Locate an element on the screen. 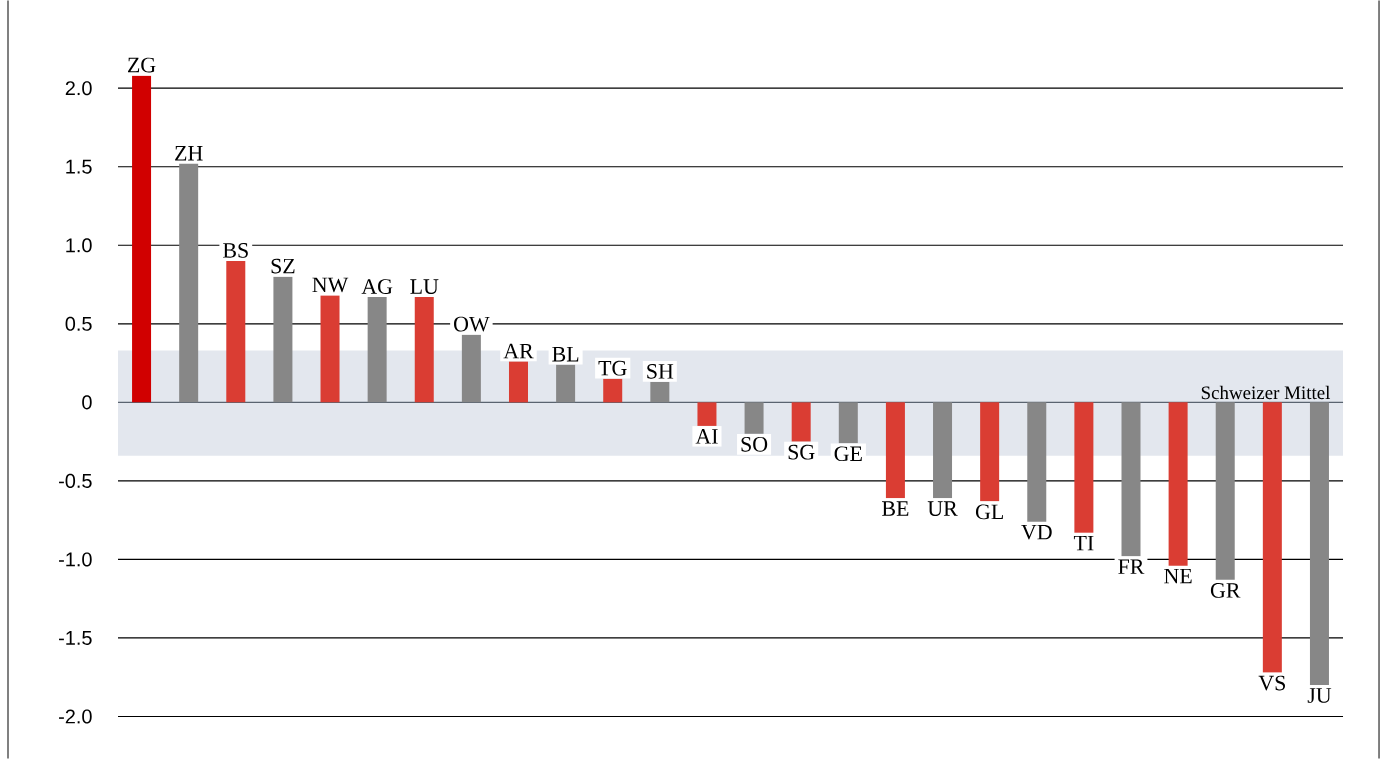  x-tick-label: BS is located at coordinates (235, 250).